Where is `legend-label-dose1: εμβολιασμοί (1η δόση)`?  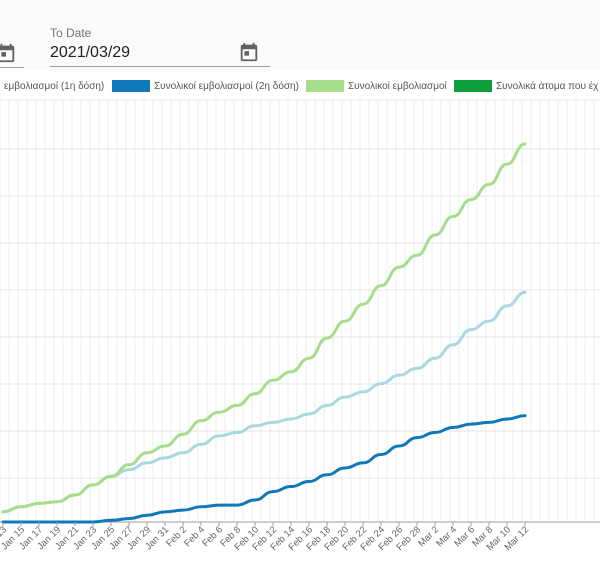
legend-label-dose1: εμβολιασμοί (1η δόση) is located at coordinates (54, 86).